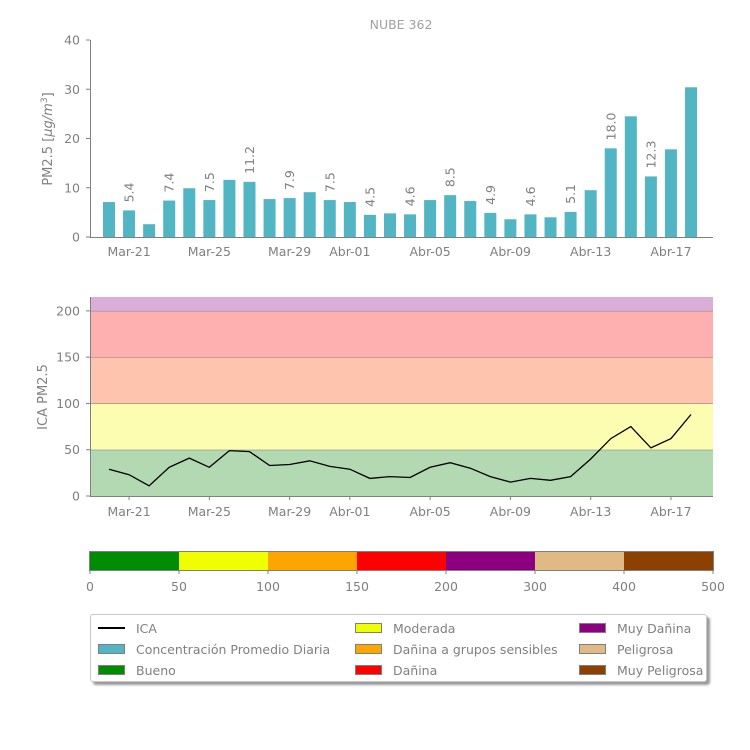 This screenshot has height=750, width=750. Describe the element at coordinates (289, 251) in the screenshot. I see `bar-x-tick-label: Mar-29` at that location.